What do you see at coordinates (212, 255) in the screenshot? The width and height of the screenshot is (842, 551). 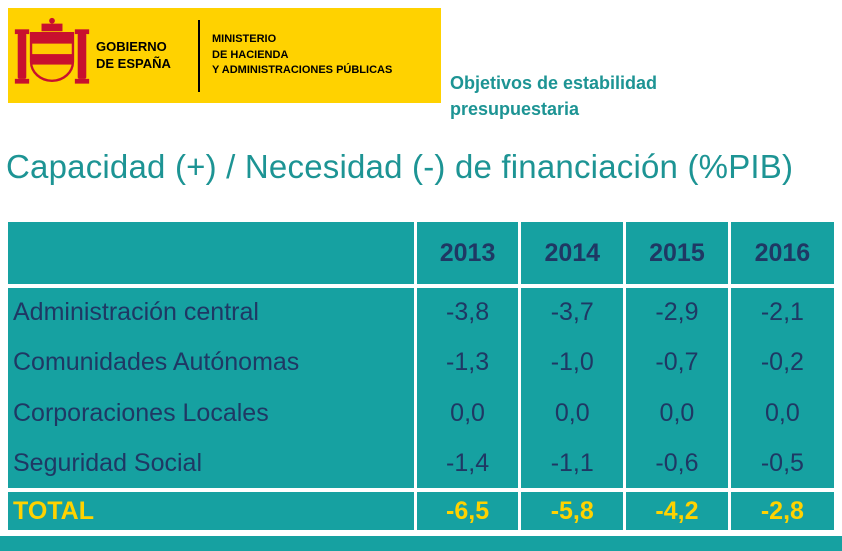 I see `header-empty-cell` at bounding box center [212, 255].